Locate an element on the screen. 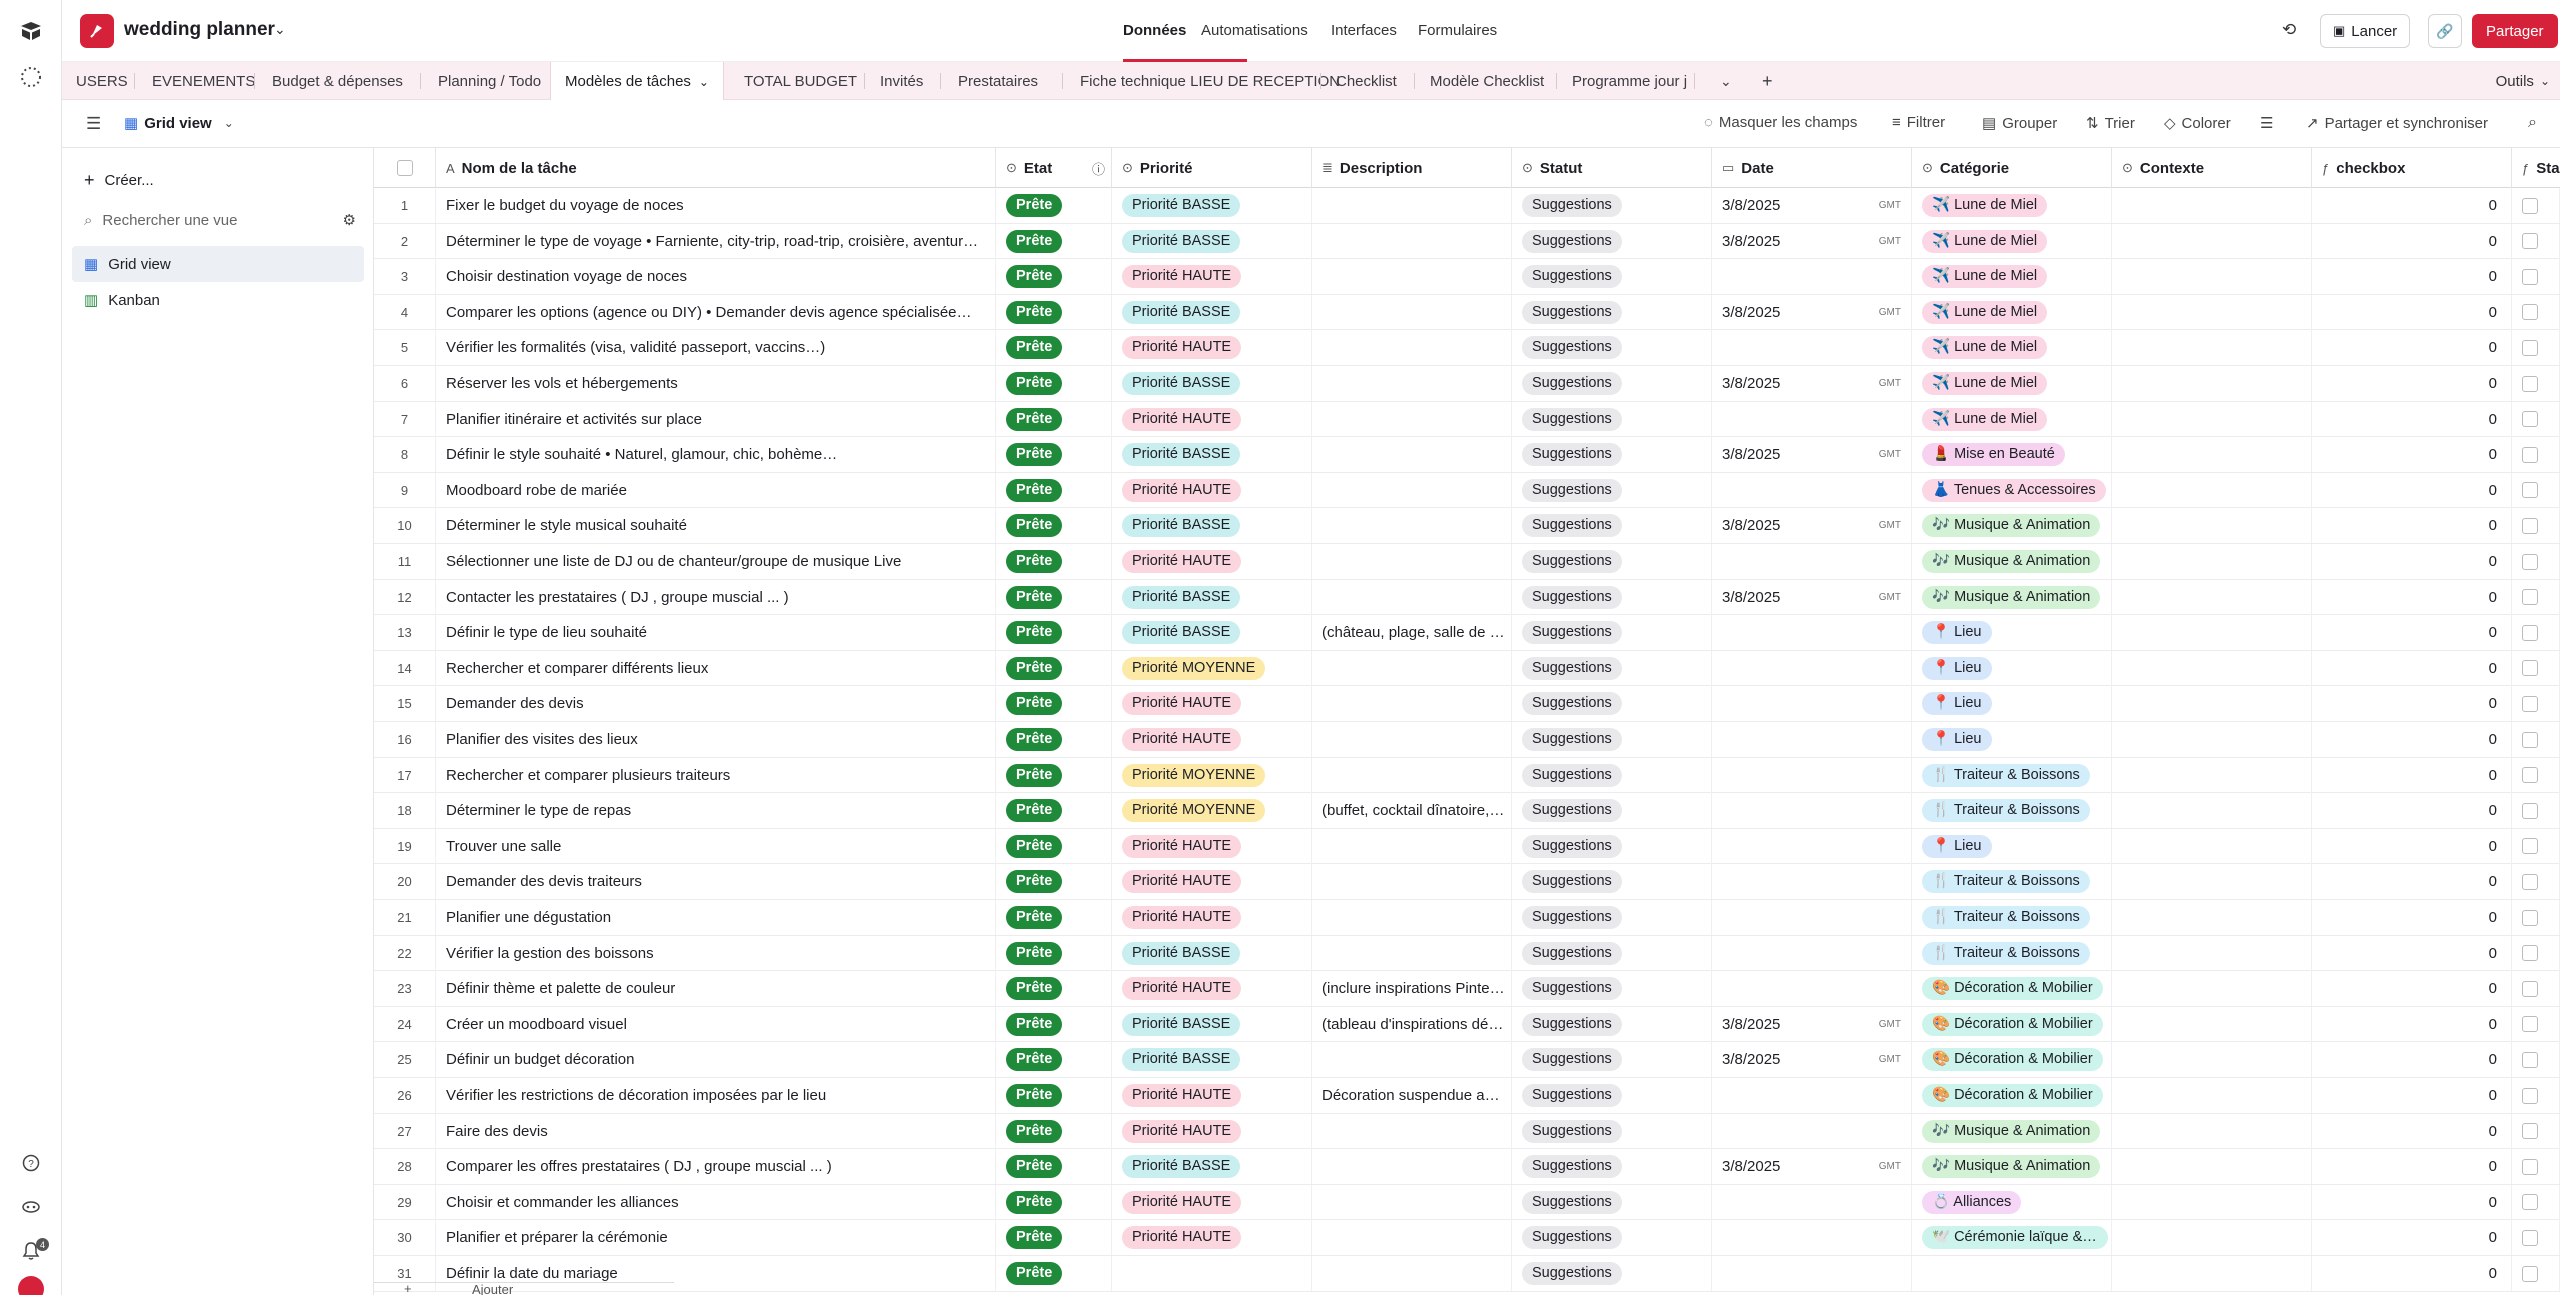 The image size is (2560, 1295). cell-date: 3/8/2025 GMT is located at coordinates (1812, 383).